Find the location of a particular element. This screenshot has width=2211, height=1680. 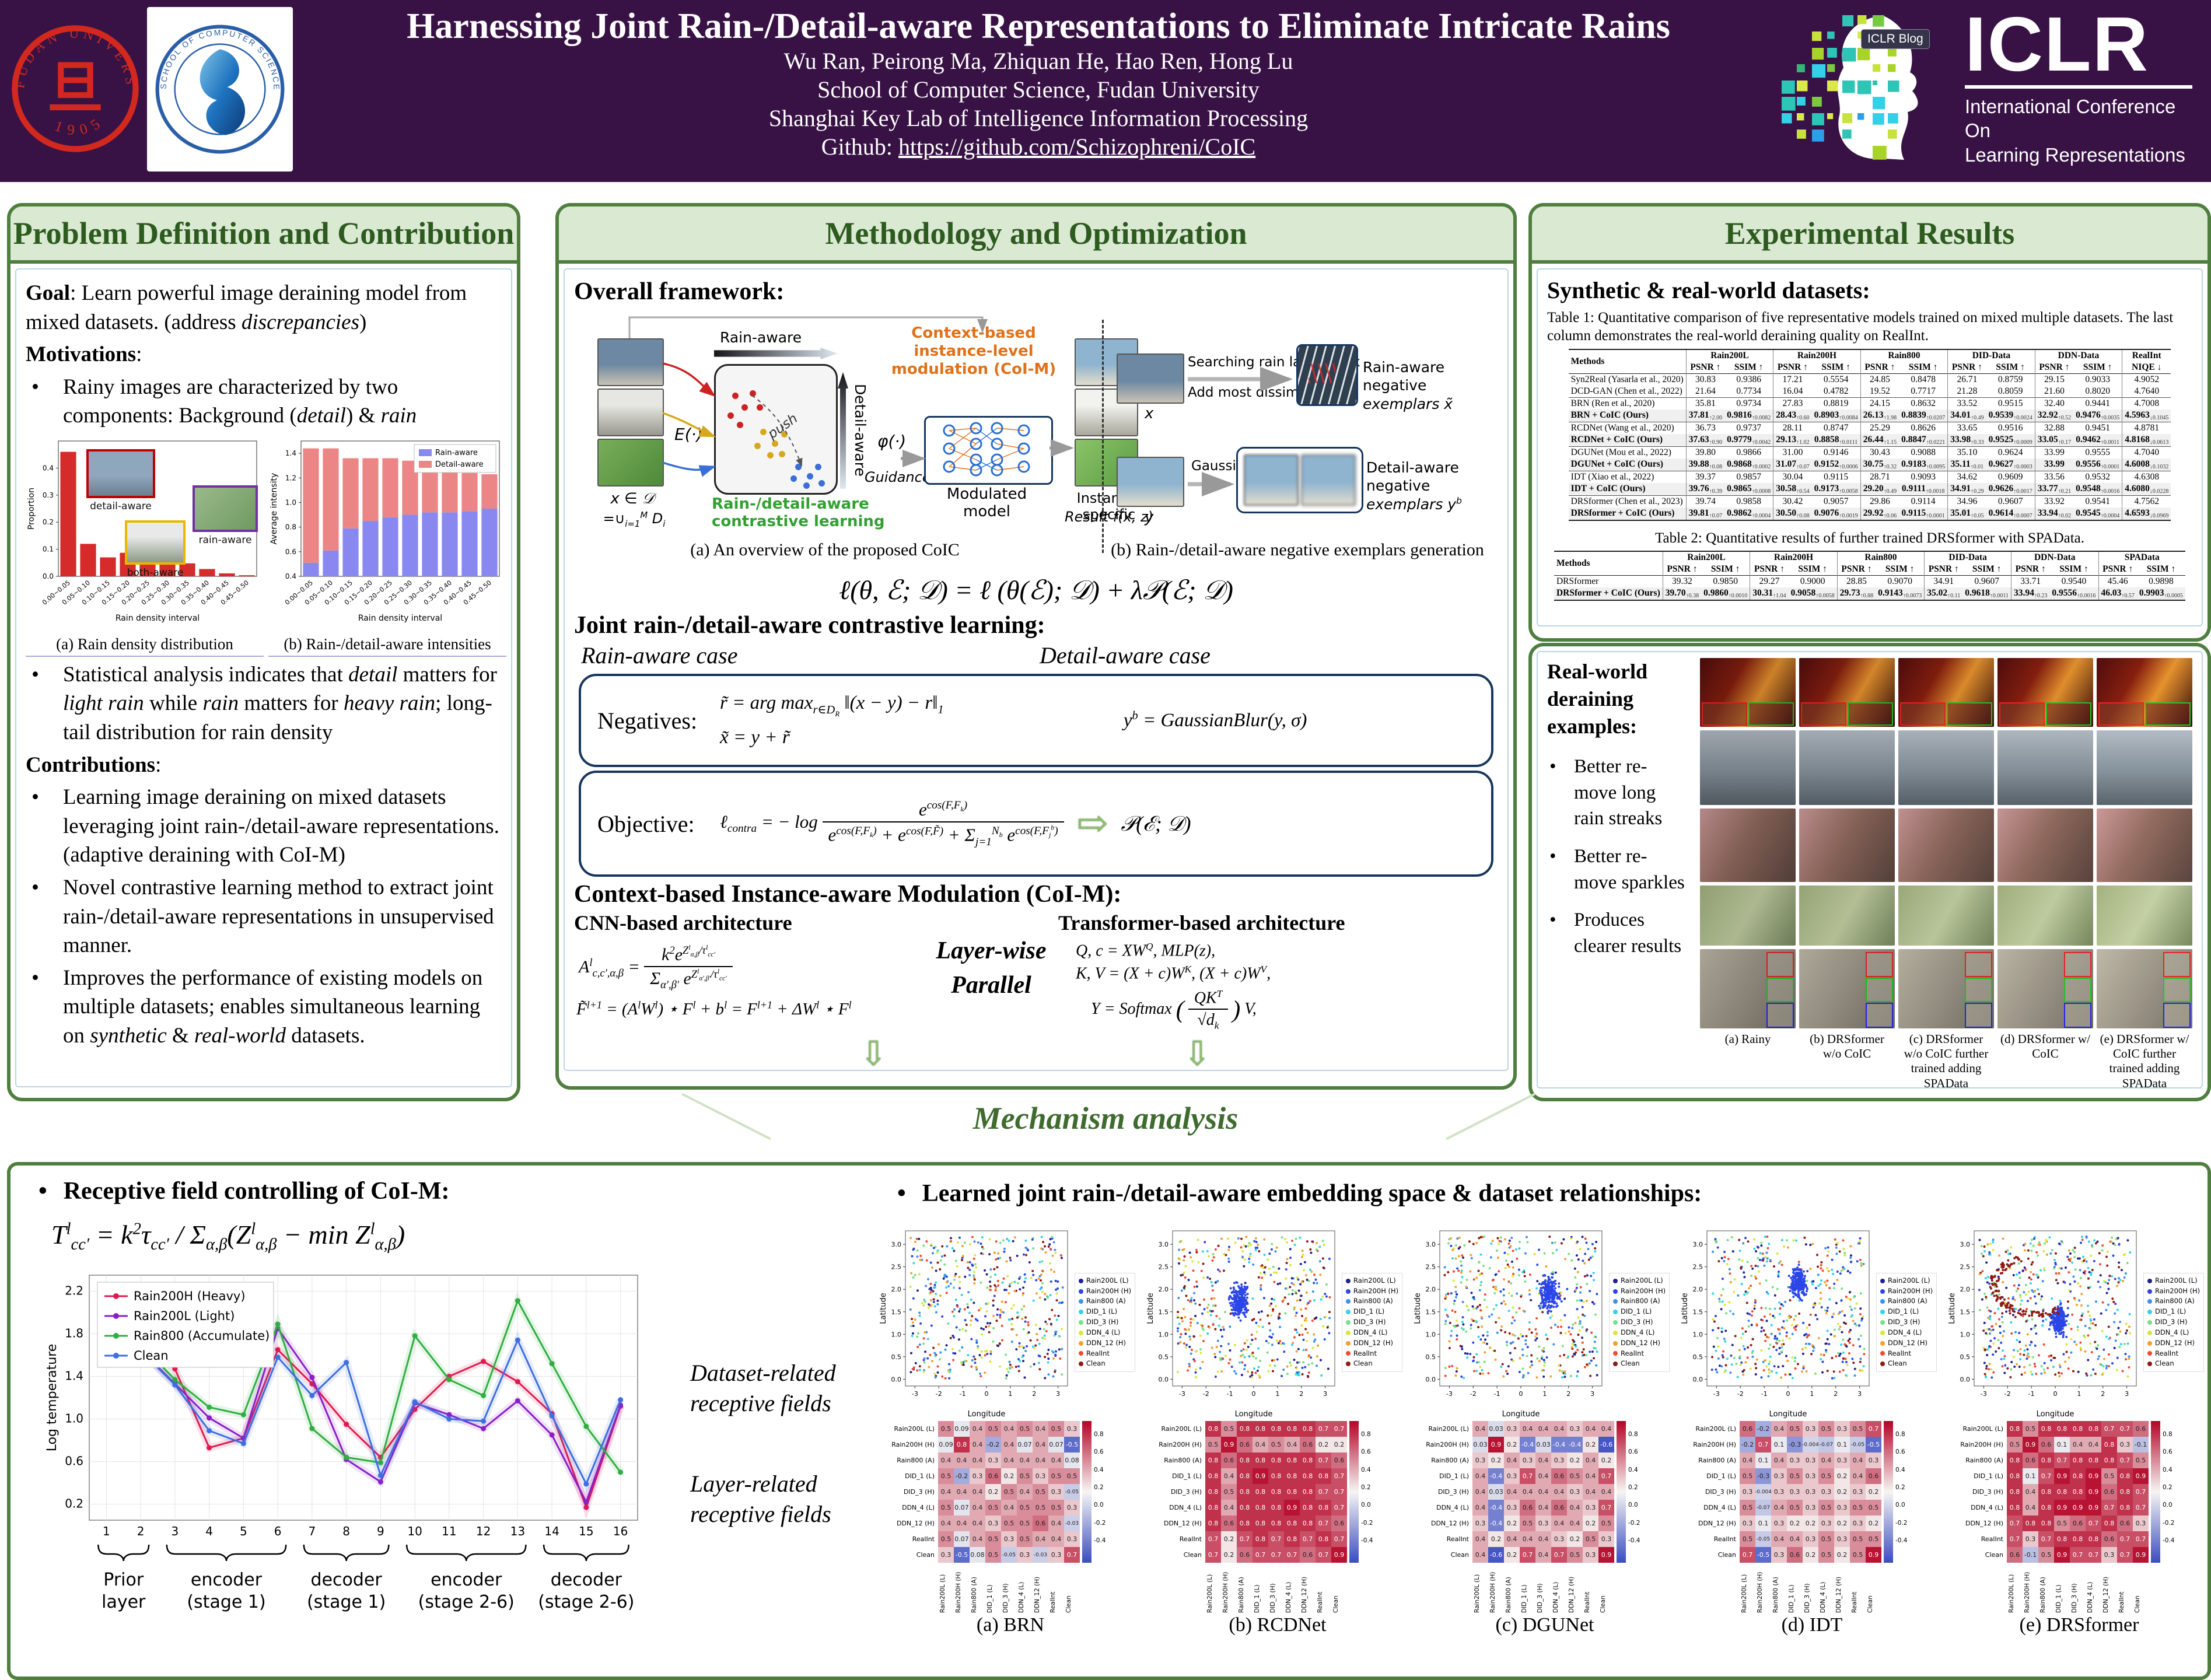

heatmap-cell: -0.4 is located at coordinates (1527, 1444).